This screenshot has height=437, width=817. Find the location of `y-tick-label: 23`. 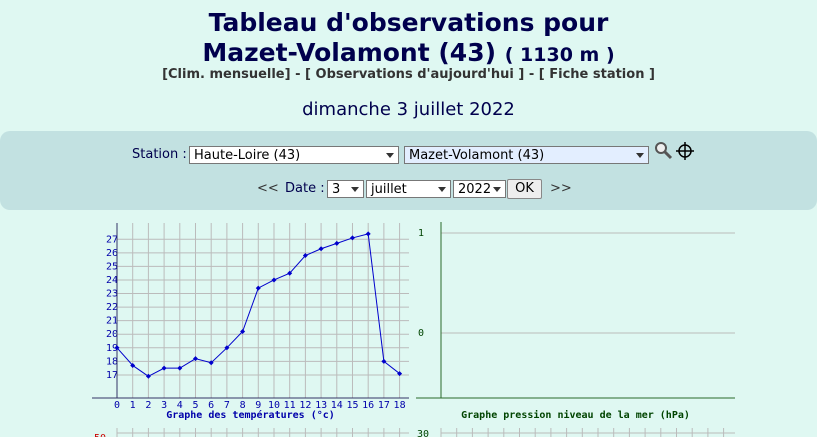

y-tick-label: 23 is located at coordinates (112, 294).